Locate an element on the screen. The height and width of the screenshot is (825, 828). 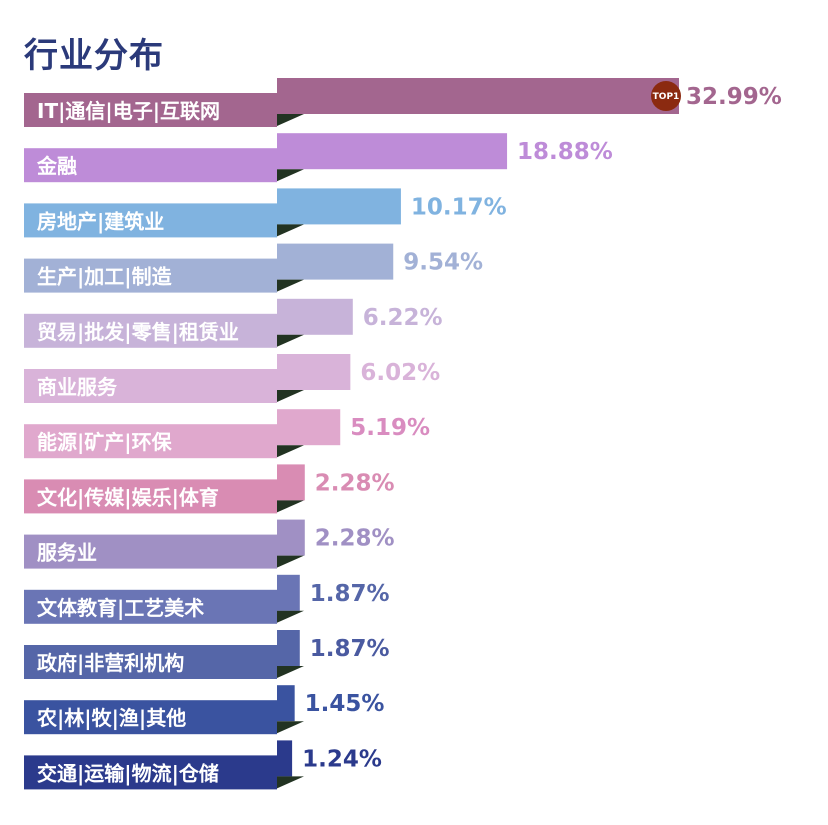
bar-row: 服务业 2.28% is located at coordinates (209, 544).